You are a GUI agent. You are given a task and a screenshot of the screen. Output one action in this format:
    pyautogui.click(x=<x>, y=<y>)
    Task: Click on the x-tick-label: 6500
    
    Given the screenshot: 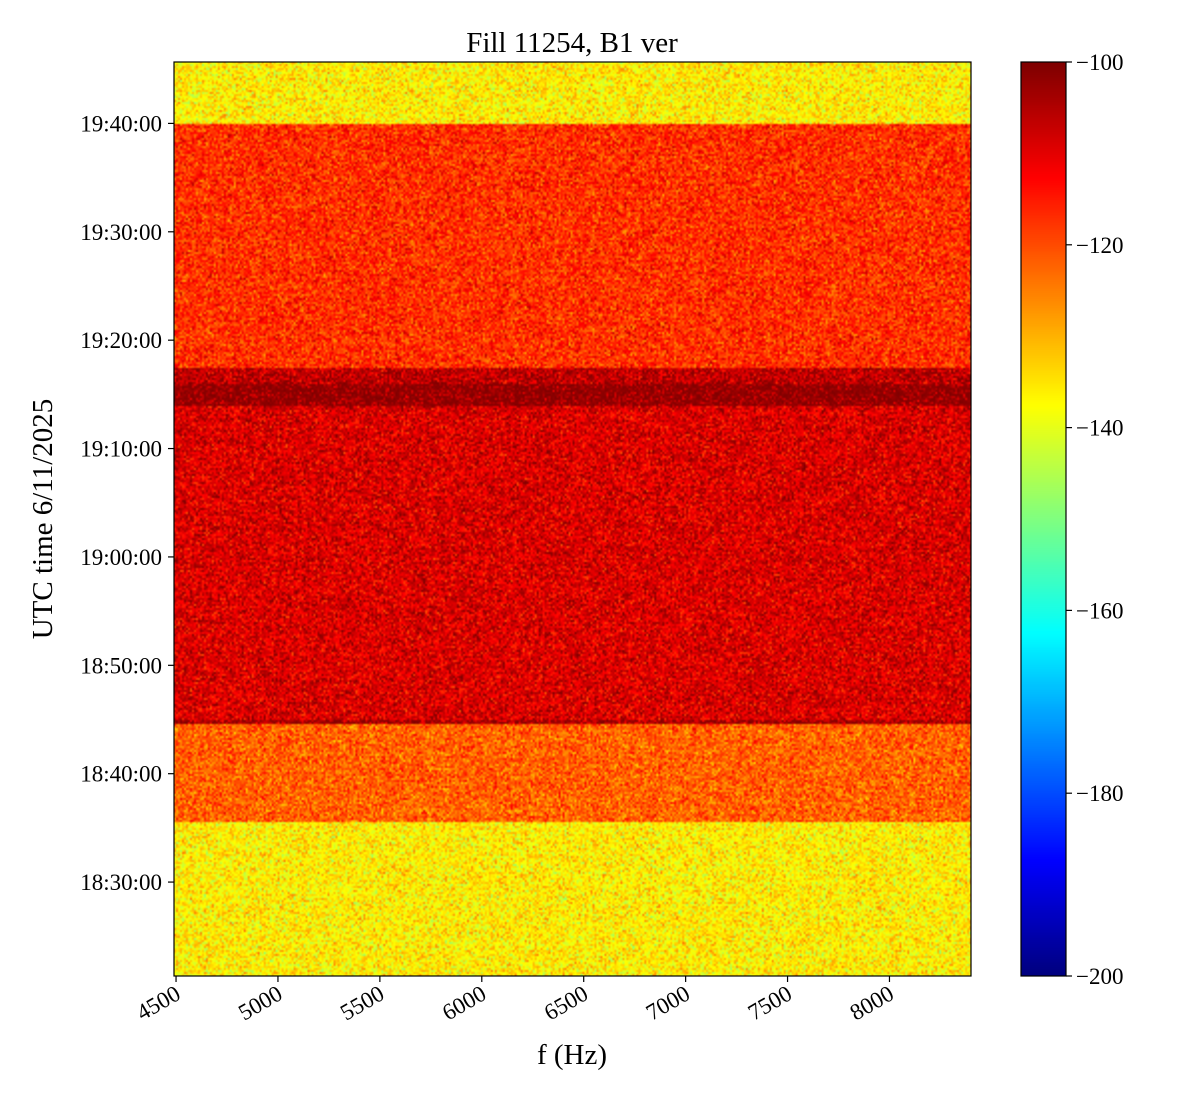 What is the action you would take?
    pyautogui.click(x=566, y=1003)
    